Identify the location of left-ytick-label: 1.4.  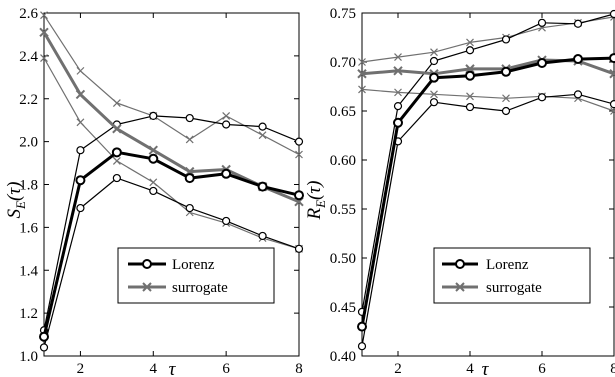
(28, 271).